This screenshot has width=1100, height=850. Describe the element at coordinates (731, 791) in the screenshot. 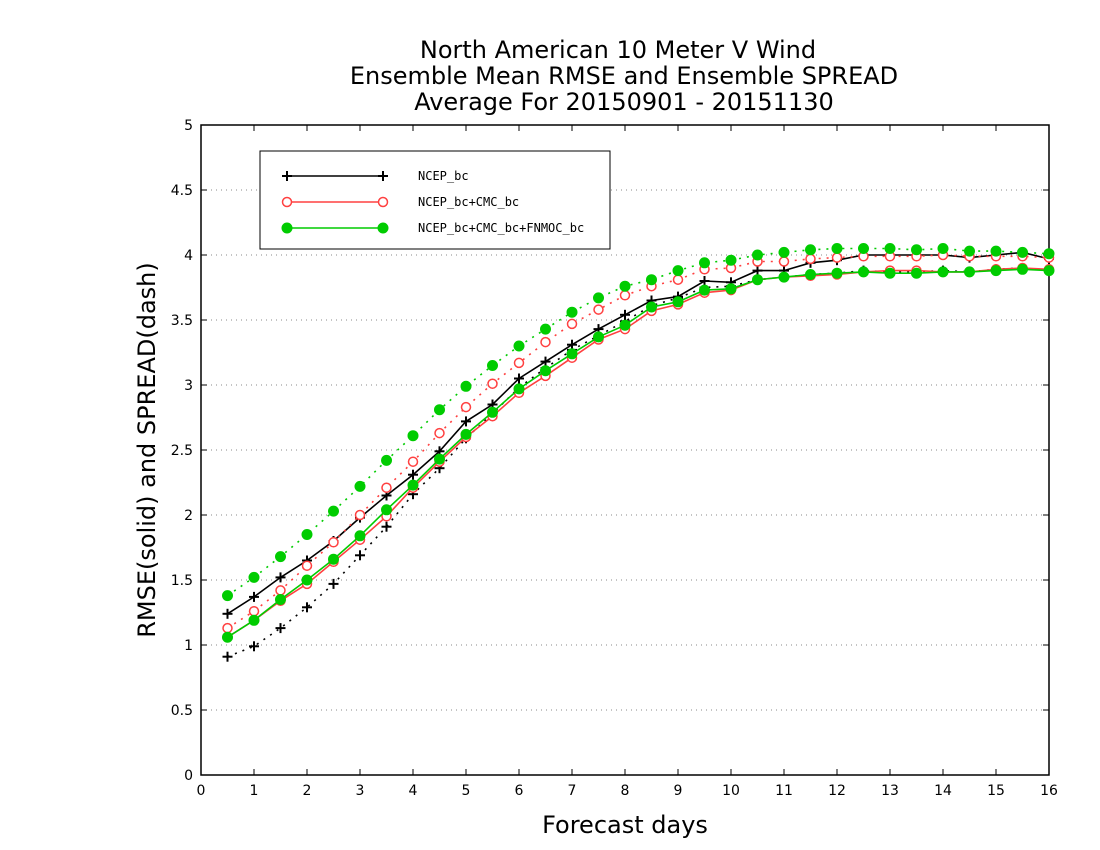

I see `x-tick-label: 10` at that location.